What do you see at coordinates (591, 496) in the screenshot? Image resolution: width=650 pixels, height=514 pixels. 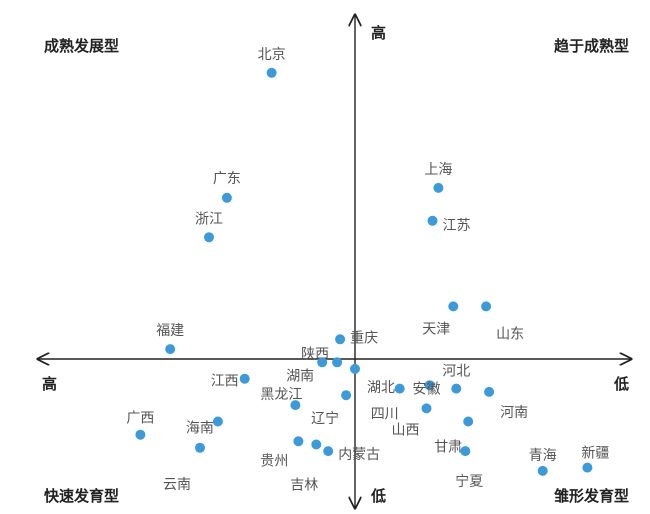 I see `quadrant-bottom-right-label: 雏形发育型` at bounding box center [591, 496].